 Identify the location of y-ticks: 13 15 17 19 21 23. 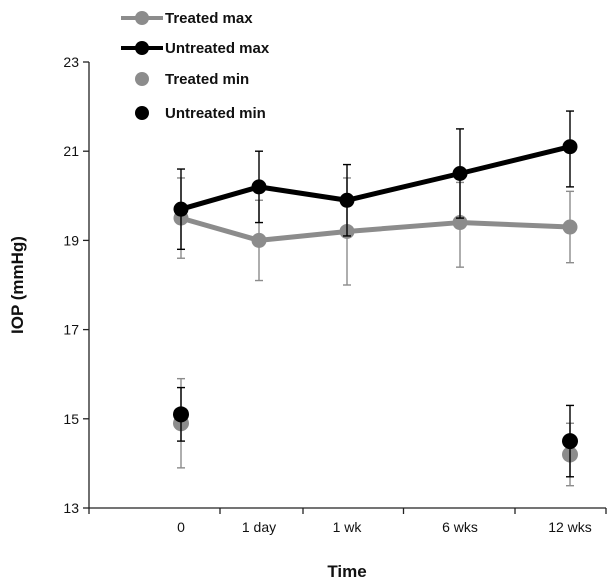
(76, 285).